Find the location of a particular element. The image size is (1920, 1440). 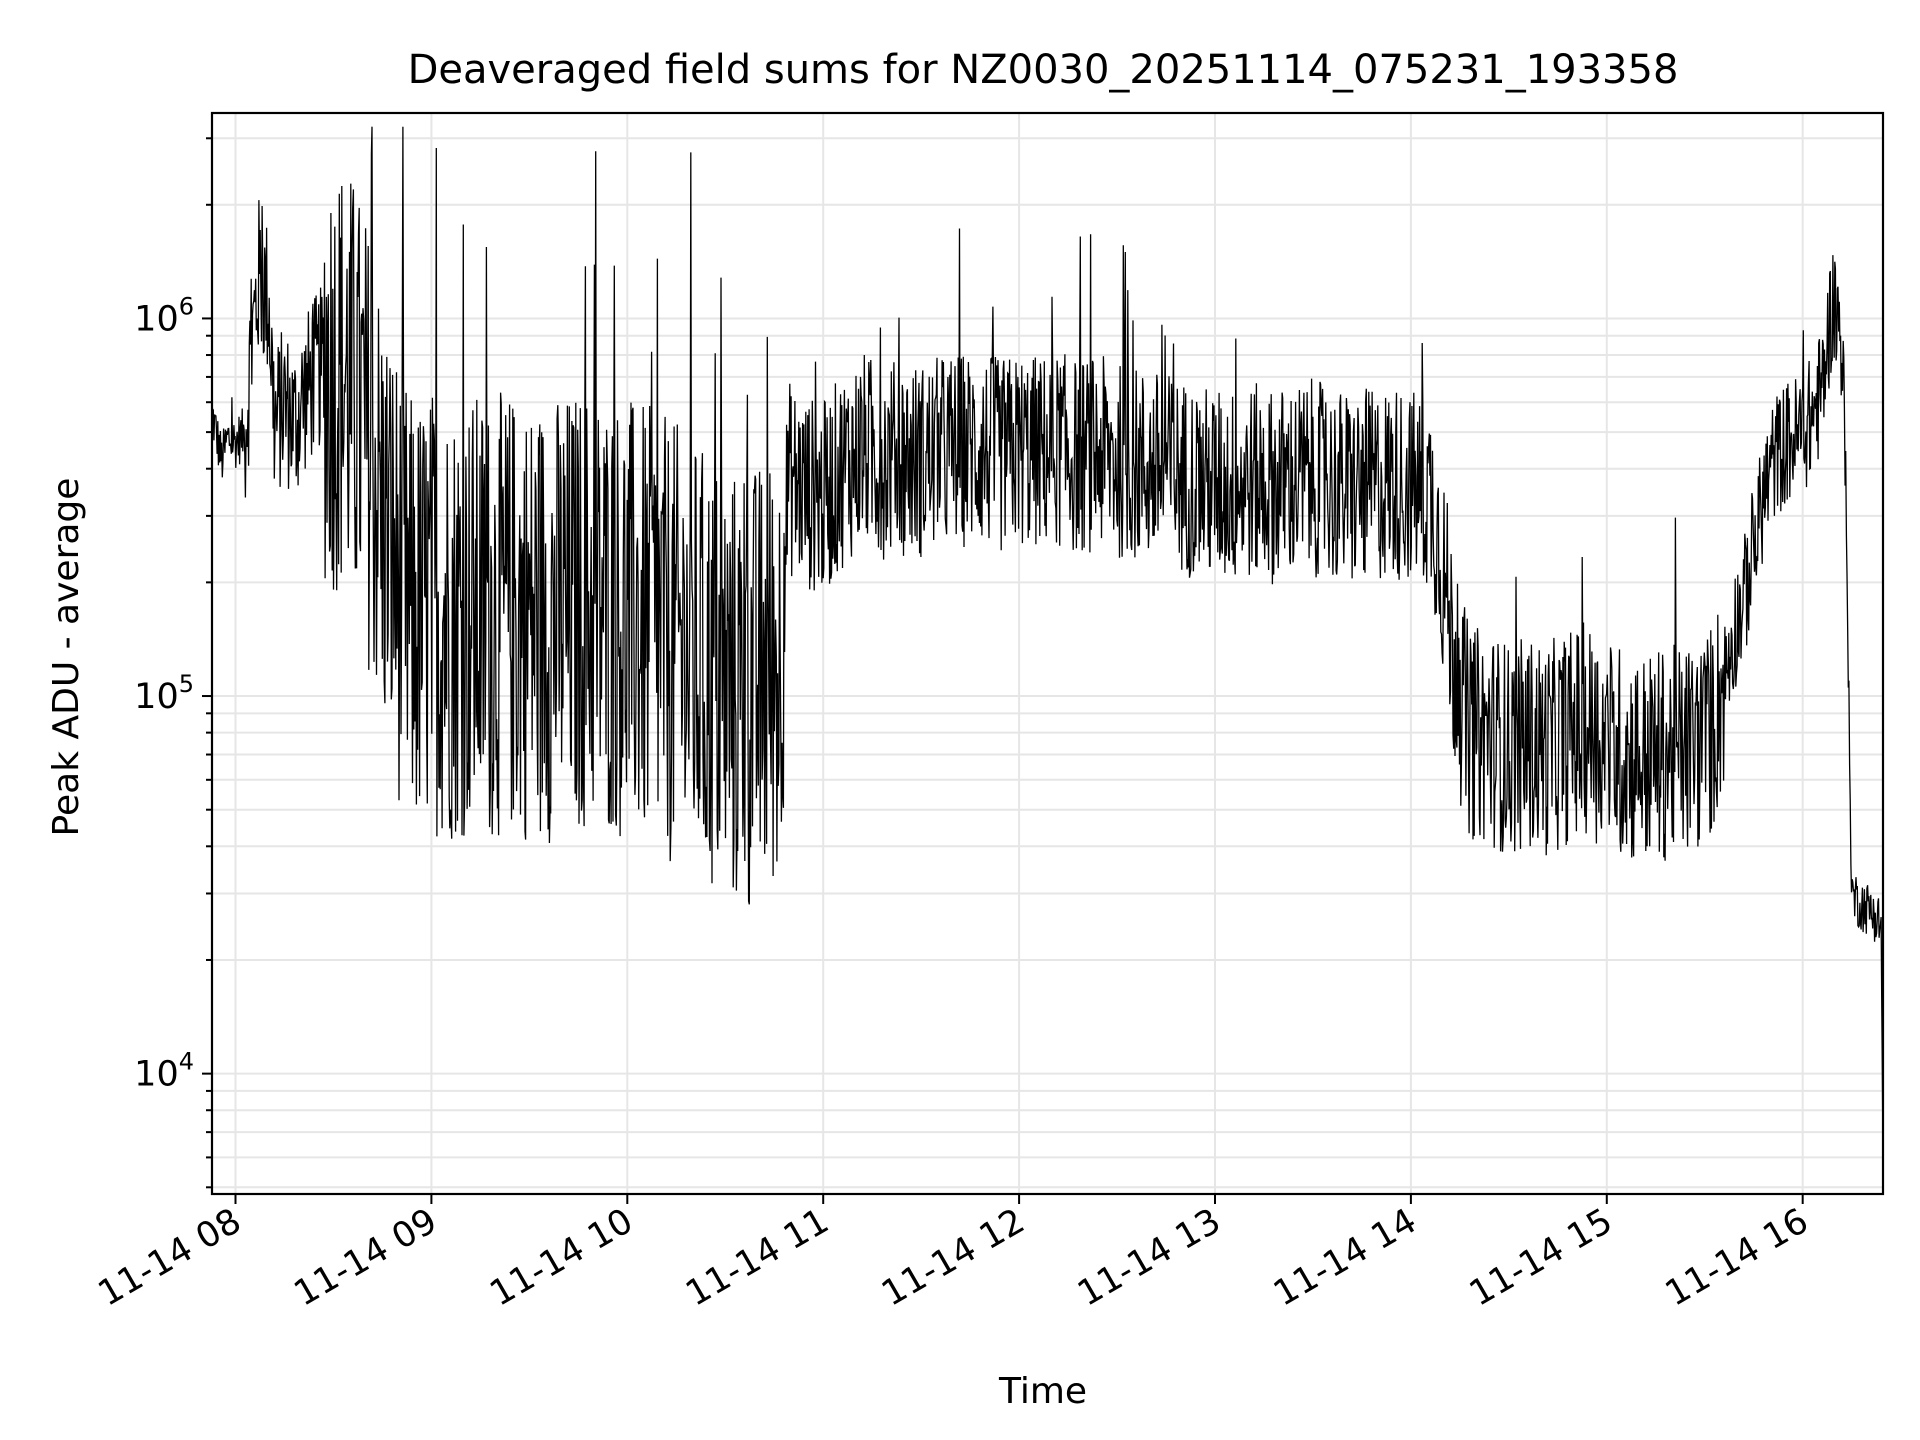

y-tick-label: 10⁶ is located at coordinates (164, 315).